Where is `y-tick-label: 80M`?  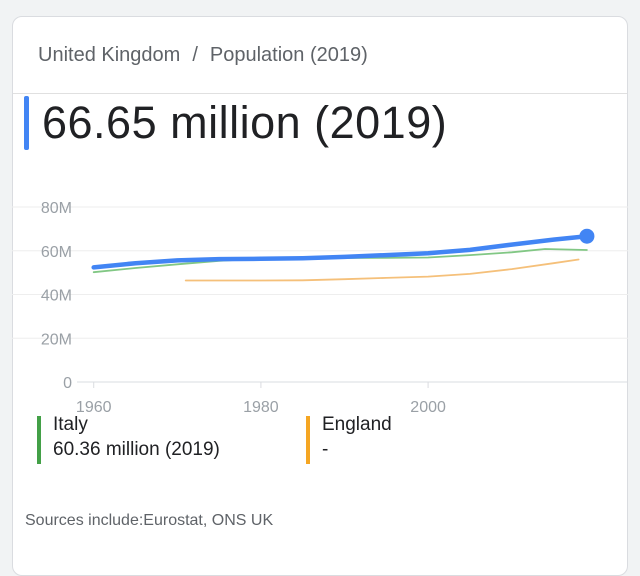
y-tick-label: 80M is located at coordinates (56, 208).